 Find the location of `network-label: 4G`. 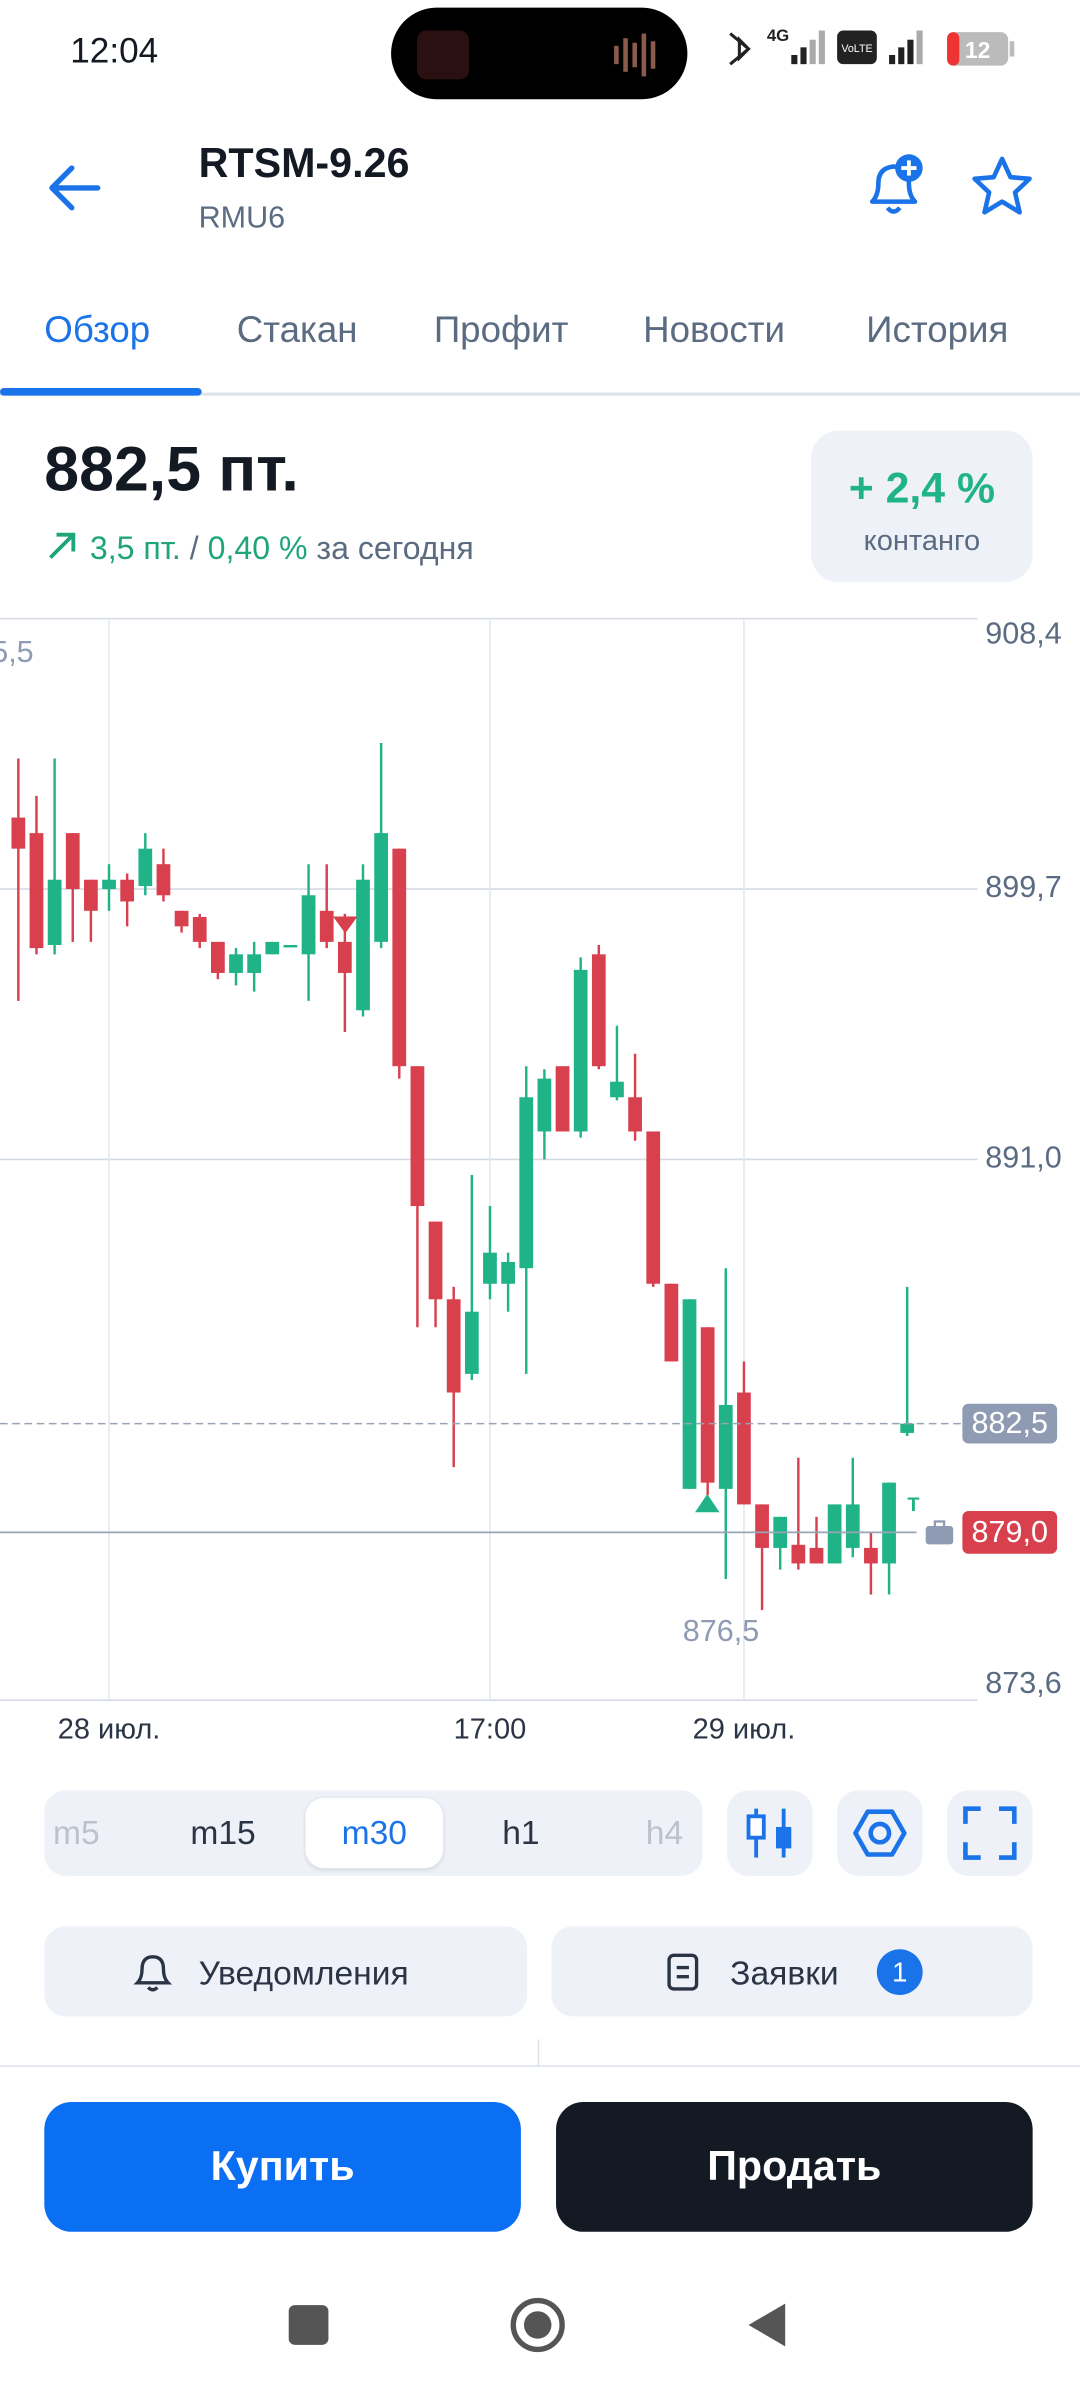

network-label: 4G is located at coordinates (778, 35).